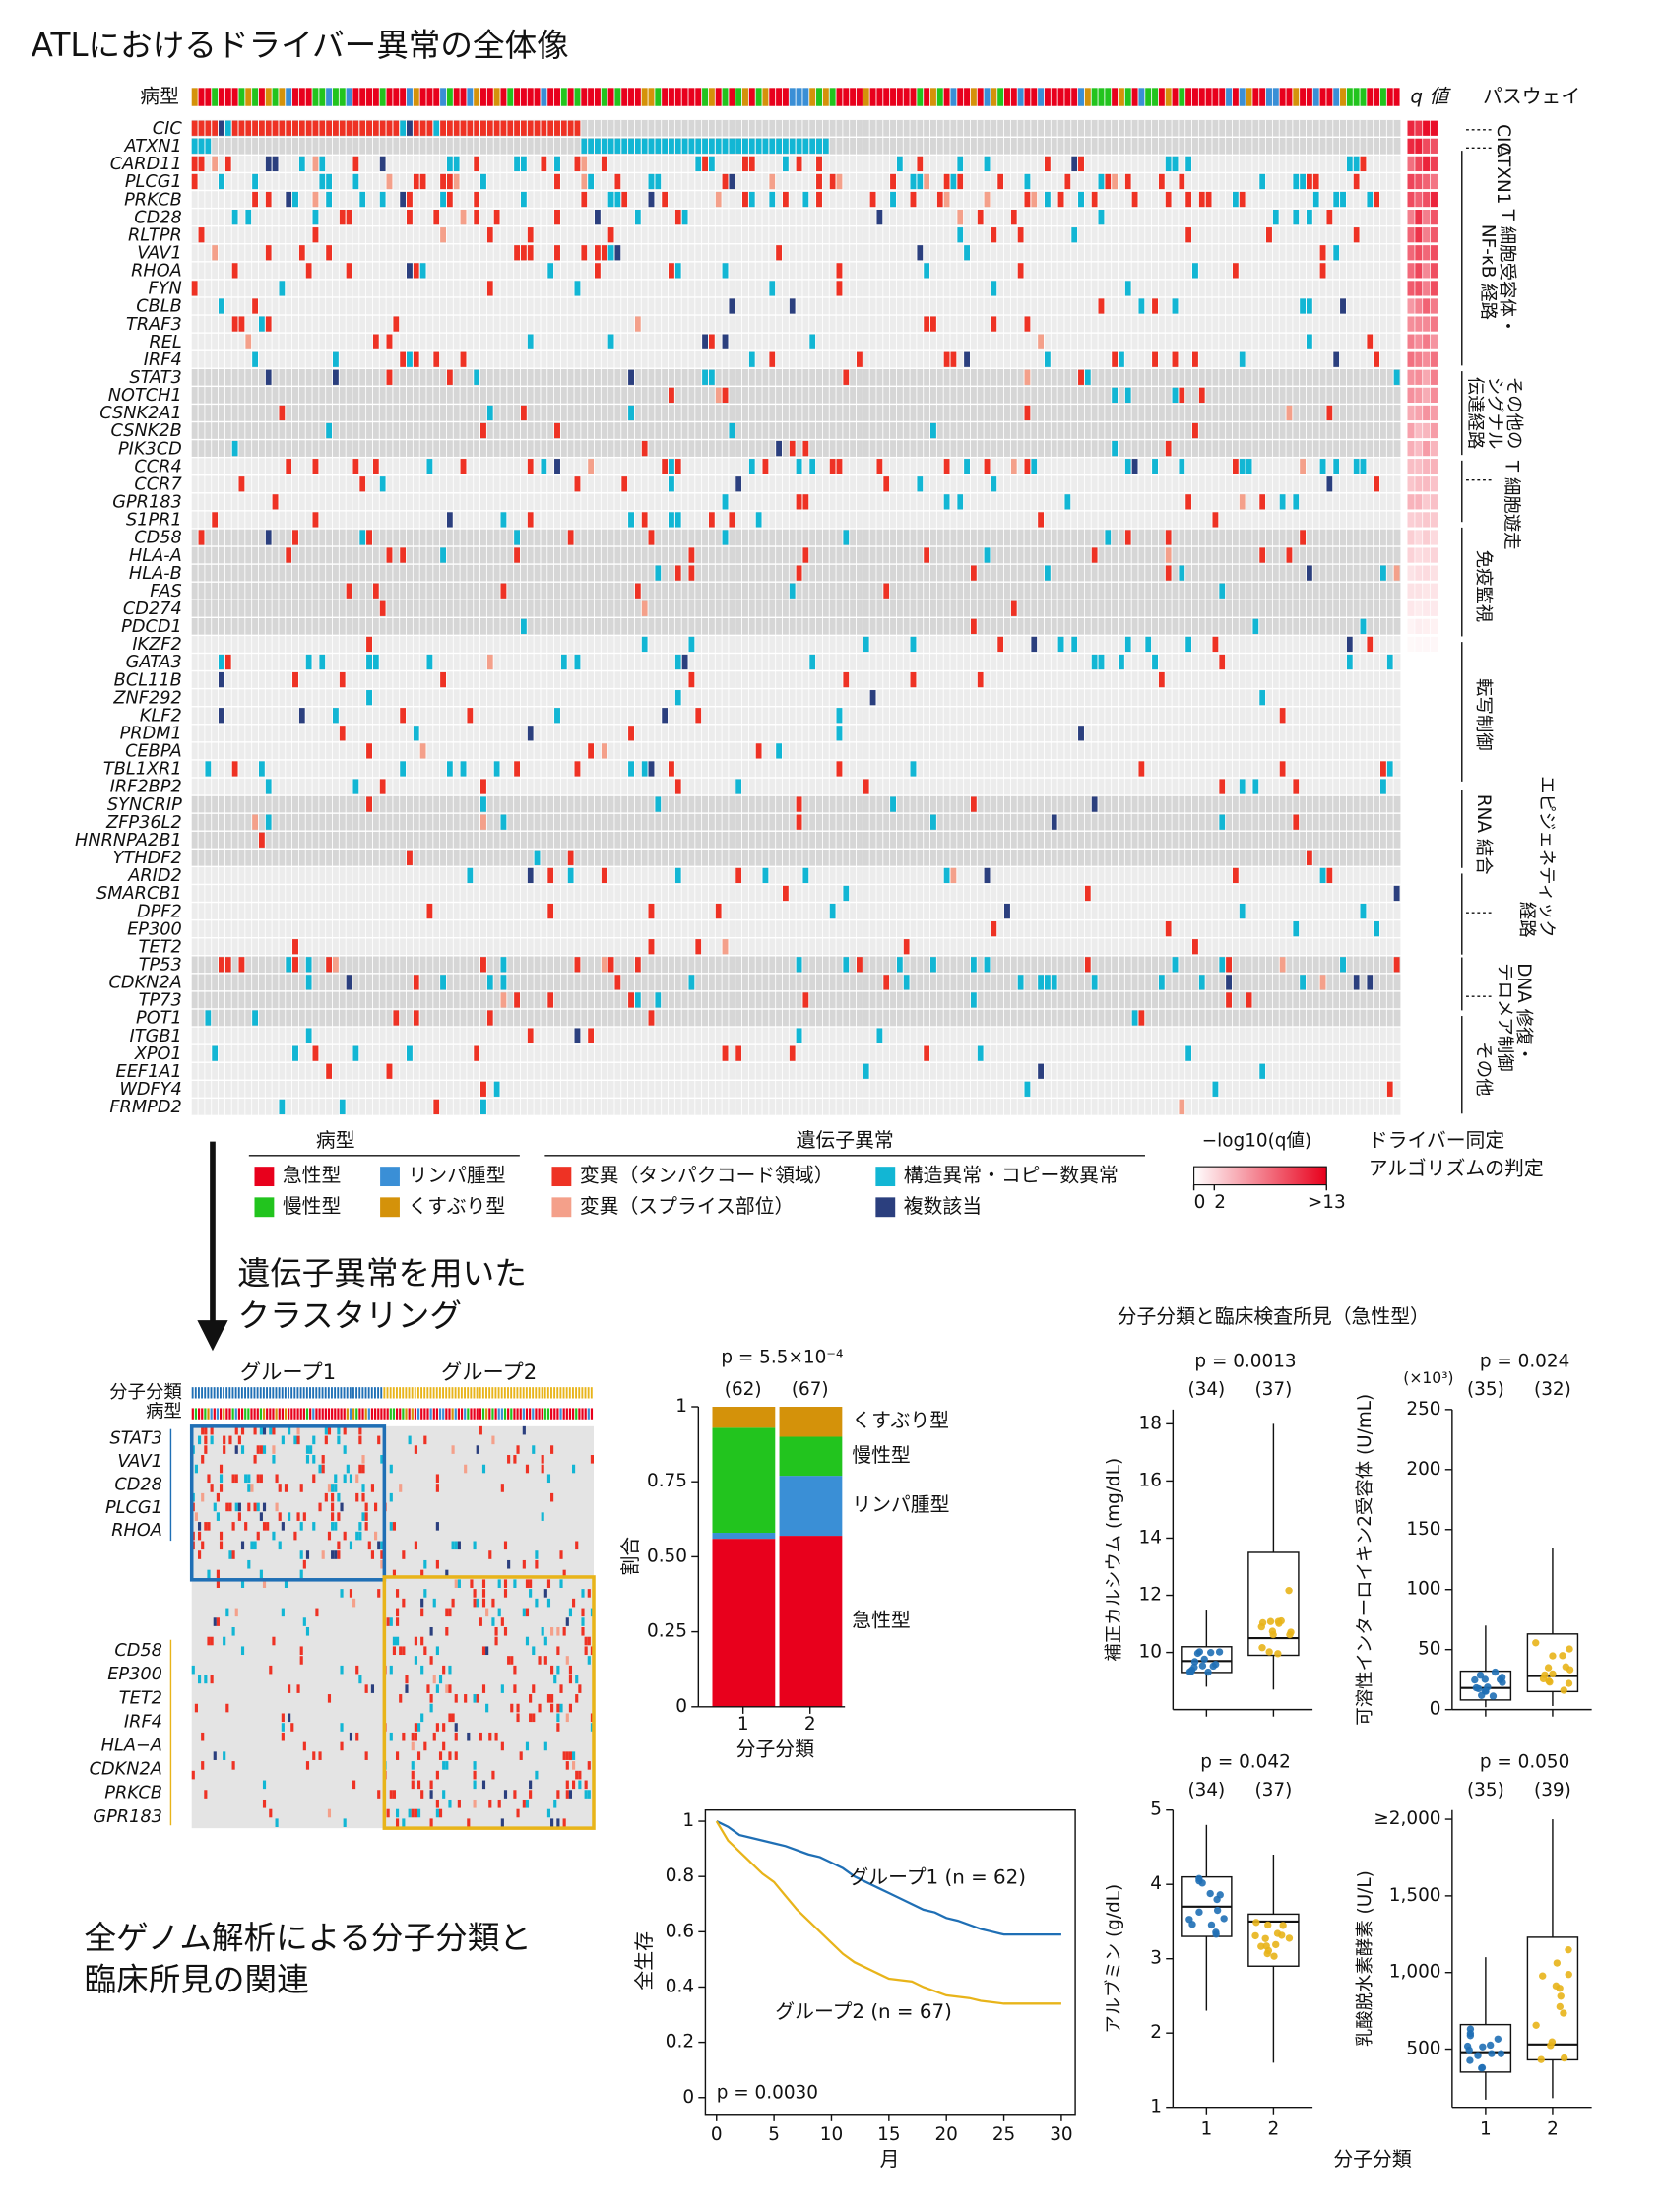 This screenshot has width=1662, height=2212. I want to click on gene-label: PRKCB, so click(153, 200).